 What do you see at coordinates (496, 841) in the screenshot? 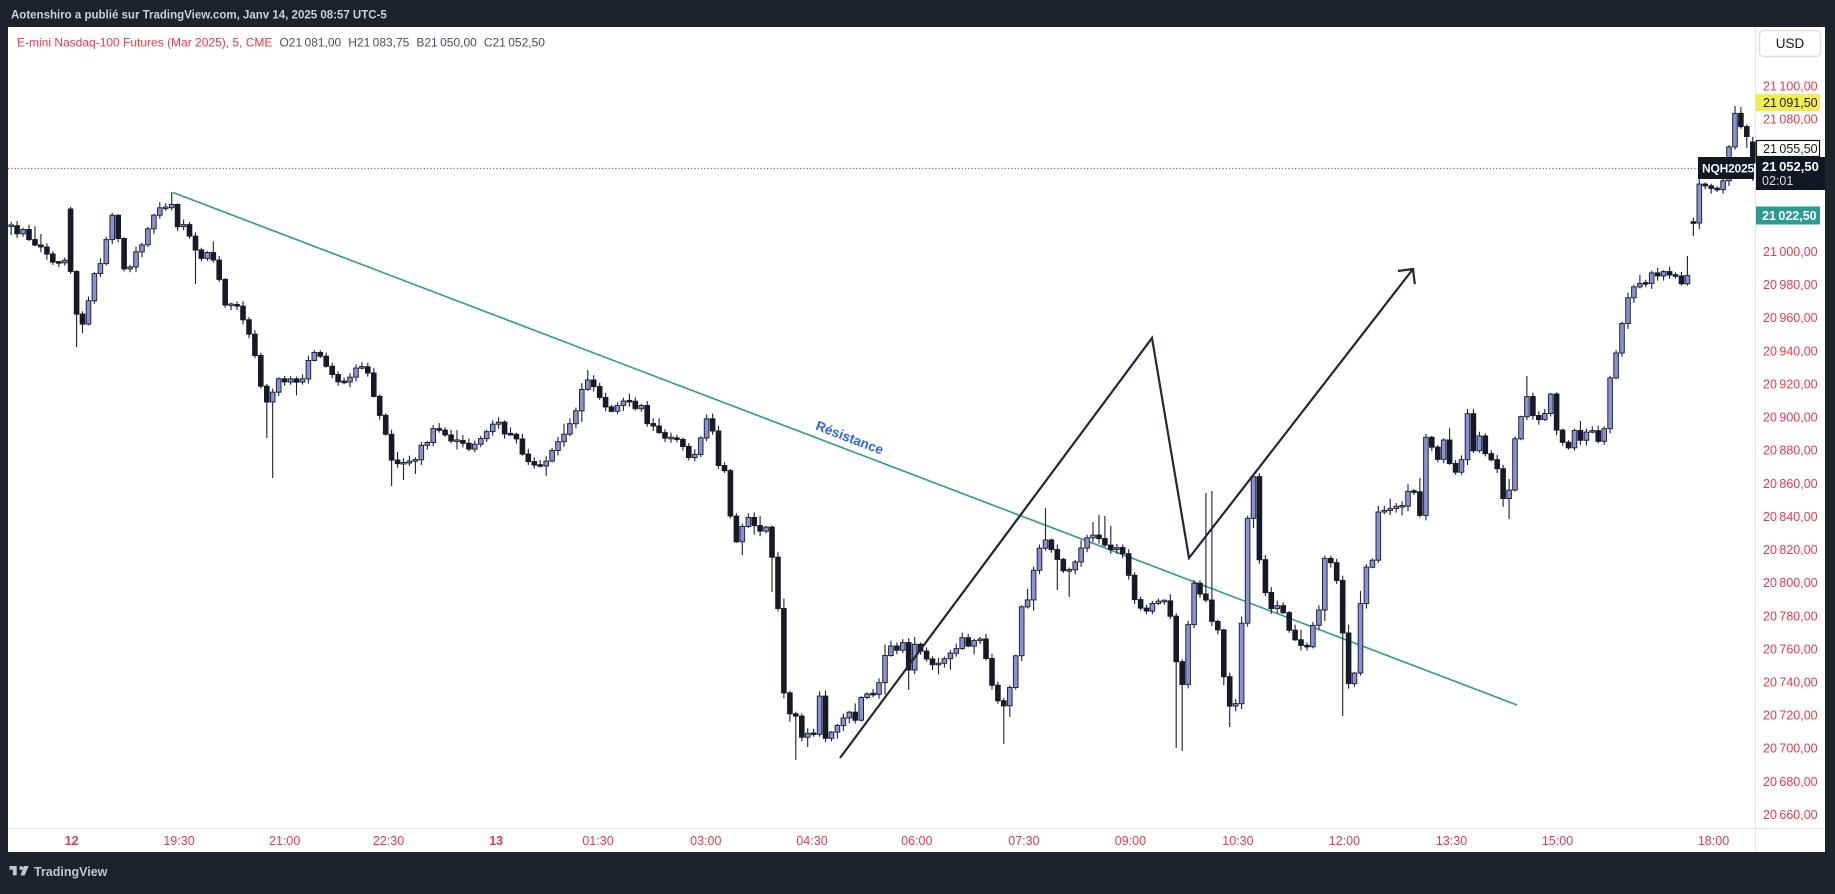
I see `svg-text: 13` at bounding box center [496, 841].